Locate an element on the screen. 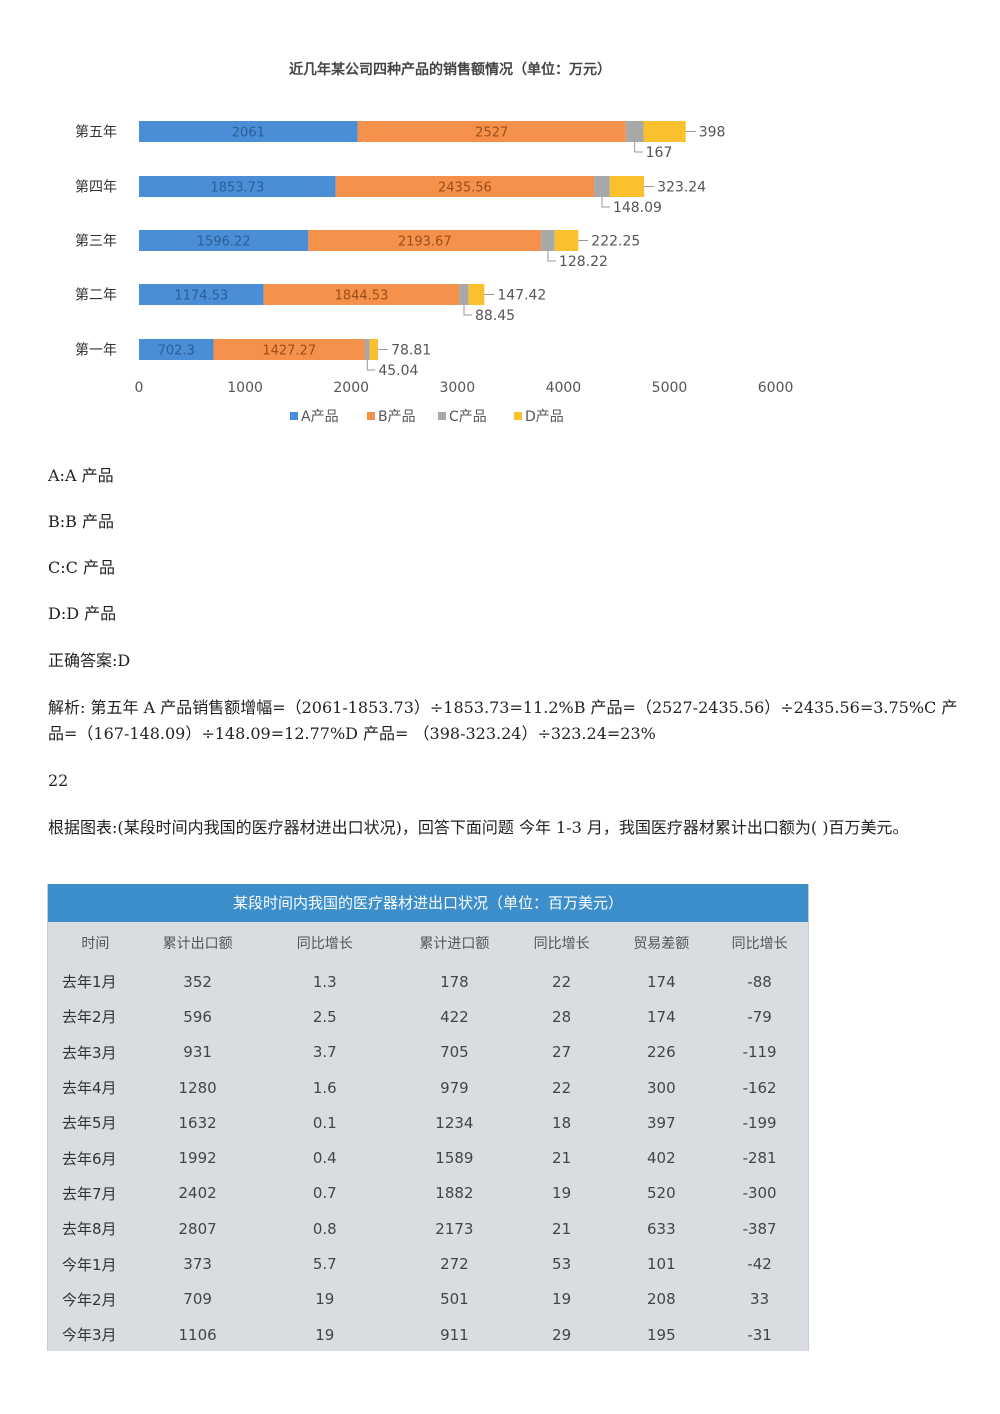 Image resolution: width=1000 pixels, height=1414 pixels. data-label-b: 1844.53 is located at coordinates (362, 296).